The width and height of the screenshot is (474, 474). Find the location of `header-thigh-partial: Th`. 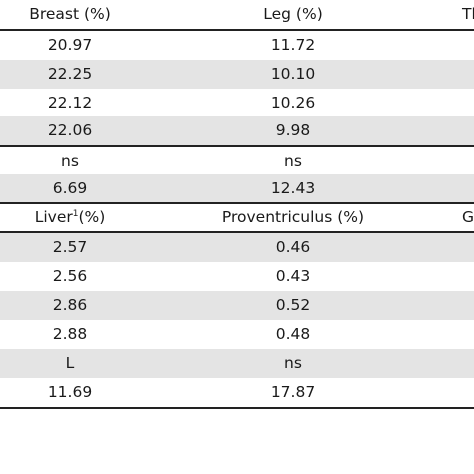

header-thigh-partial: Th is located at coordinates (468, 14).